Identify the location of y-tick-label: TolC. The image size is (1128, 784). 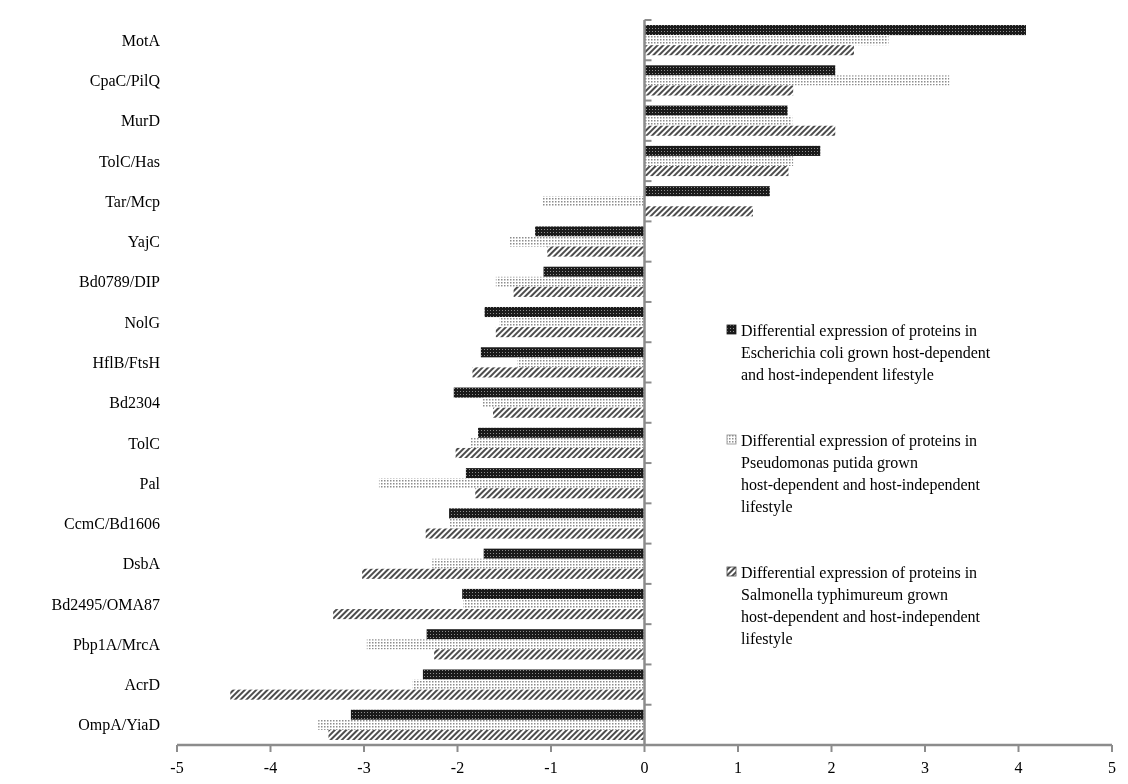
(144, 443).